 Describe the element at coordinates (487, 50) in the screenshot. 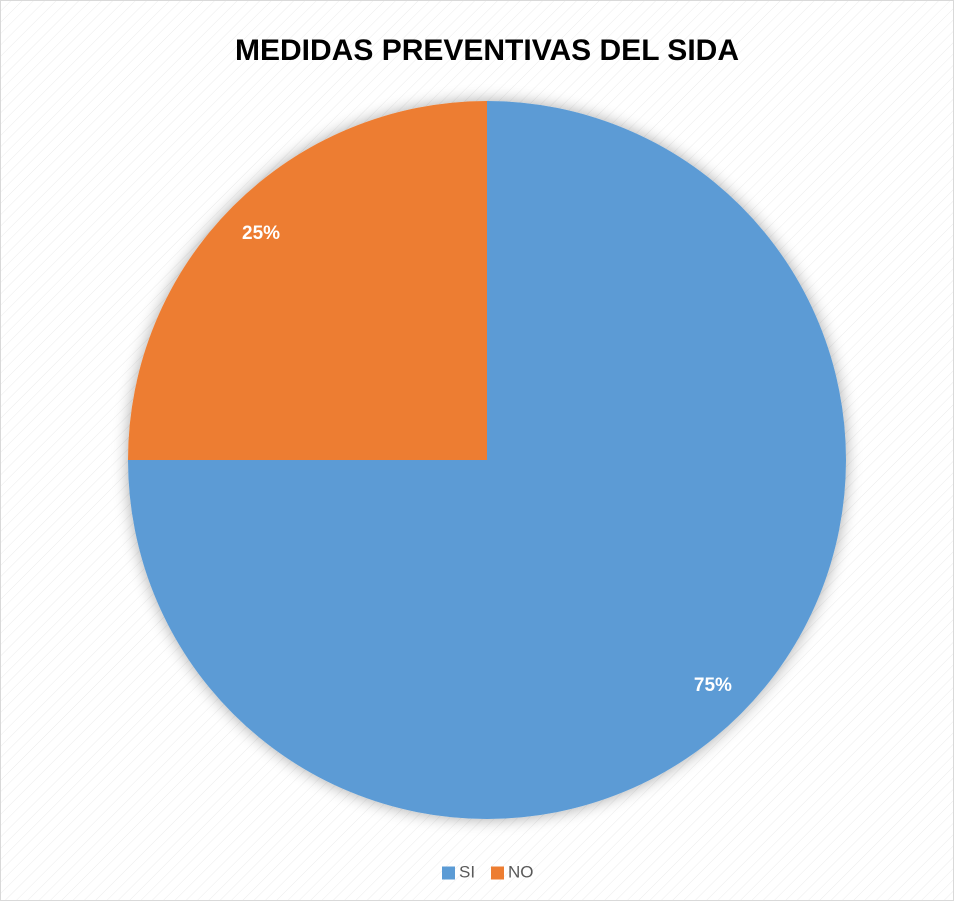

I see `chart-title: MEDIDAS PREVENTIVAS DEL SIDA` at that location.